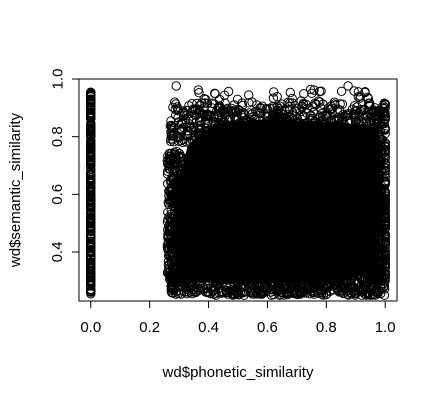 The width and height of the screenshot is (438, 401). What do you see at coordinates (57, 252) in the screenshot?
I see `y-tick-label: 0.4` at bounding box center [57, 252].